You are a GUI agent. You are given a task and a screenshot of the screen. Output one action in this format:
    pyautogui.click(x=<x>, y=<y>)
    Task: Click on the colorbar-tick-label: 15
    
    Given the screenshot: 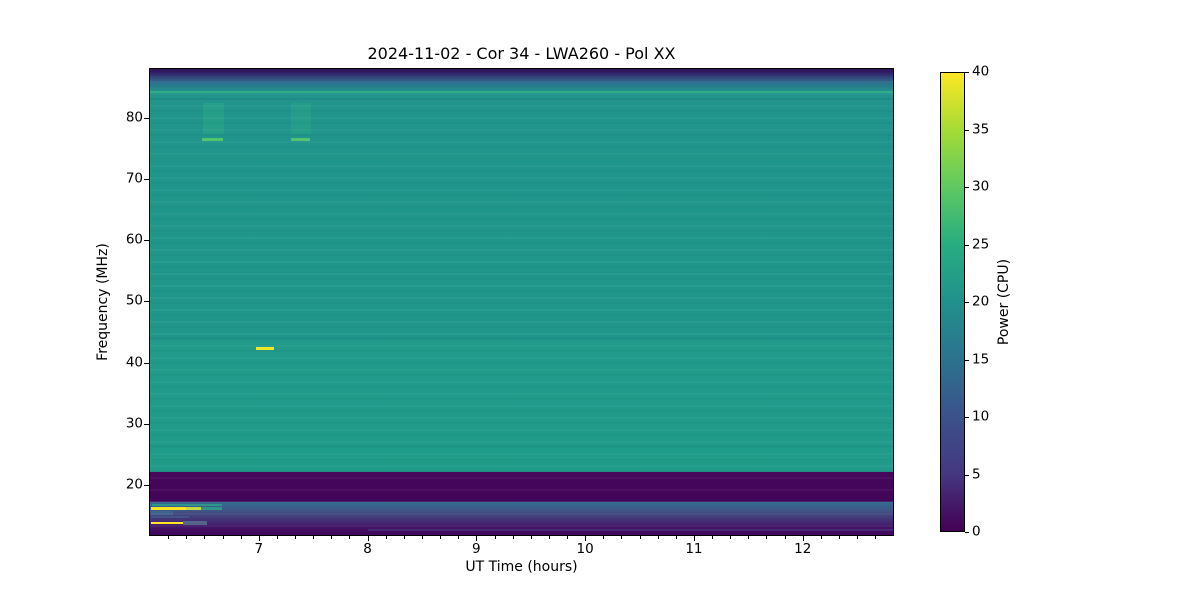 What is the action you would take?
    pyautogui.click(x=981, y=358)
    